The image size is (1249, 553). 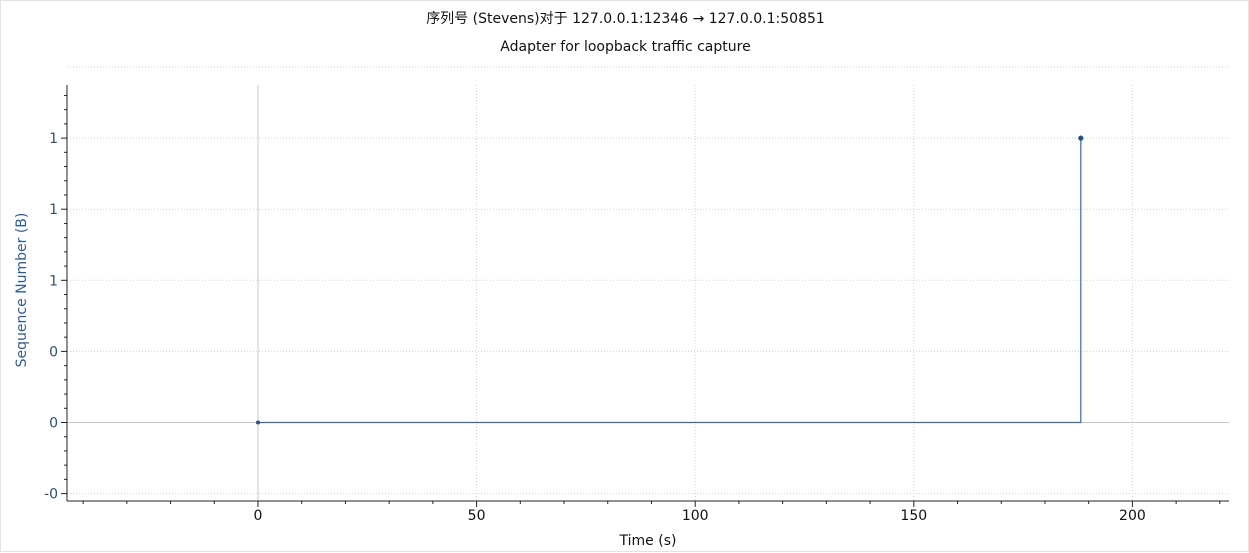 What do you see at coordinates (648, 541) in the screenshot?
I see `x-axis-label: Time (s)` at bounding box center [648, 541].